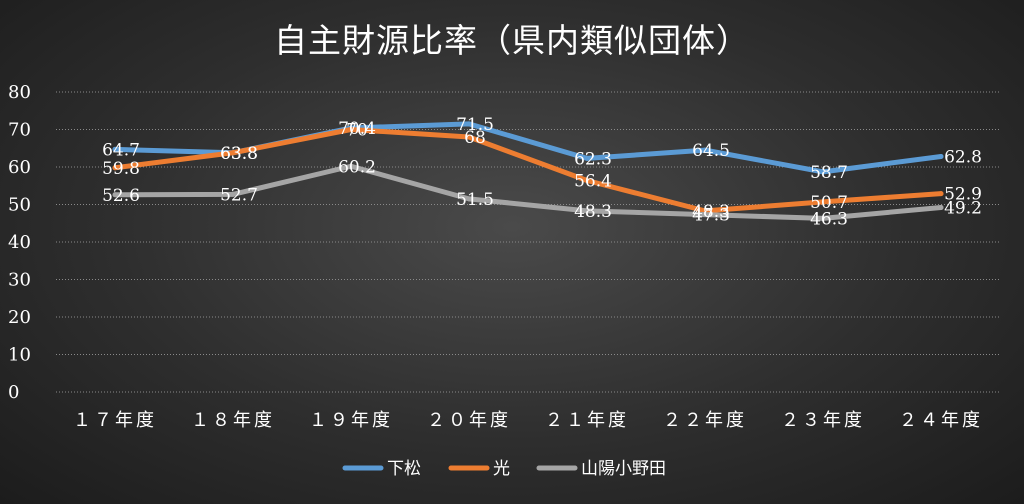  What do you see at coordinates (512, 40) in the screenshot?
I see `chart-title: 自主財源比率（県内類似団体）` at bounding box center [512, 40].